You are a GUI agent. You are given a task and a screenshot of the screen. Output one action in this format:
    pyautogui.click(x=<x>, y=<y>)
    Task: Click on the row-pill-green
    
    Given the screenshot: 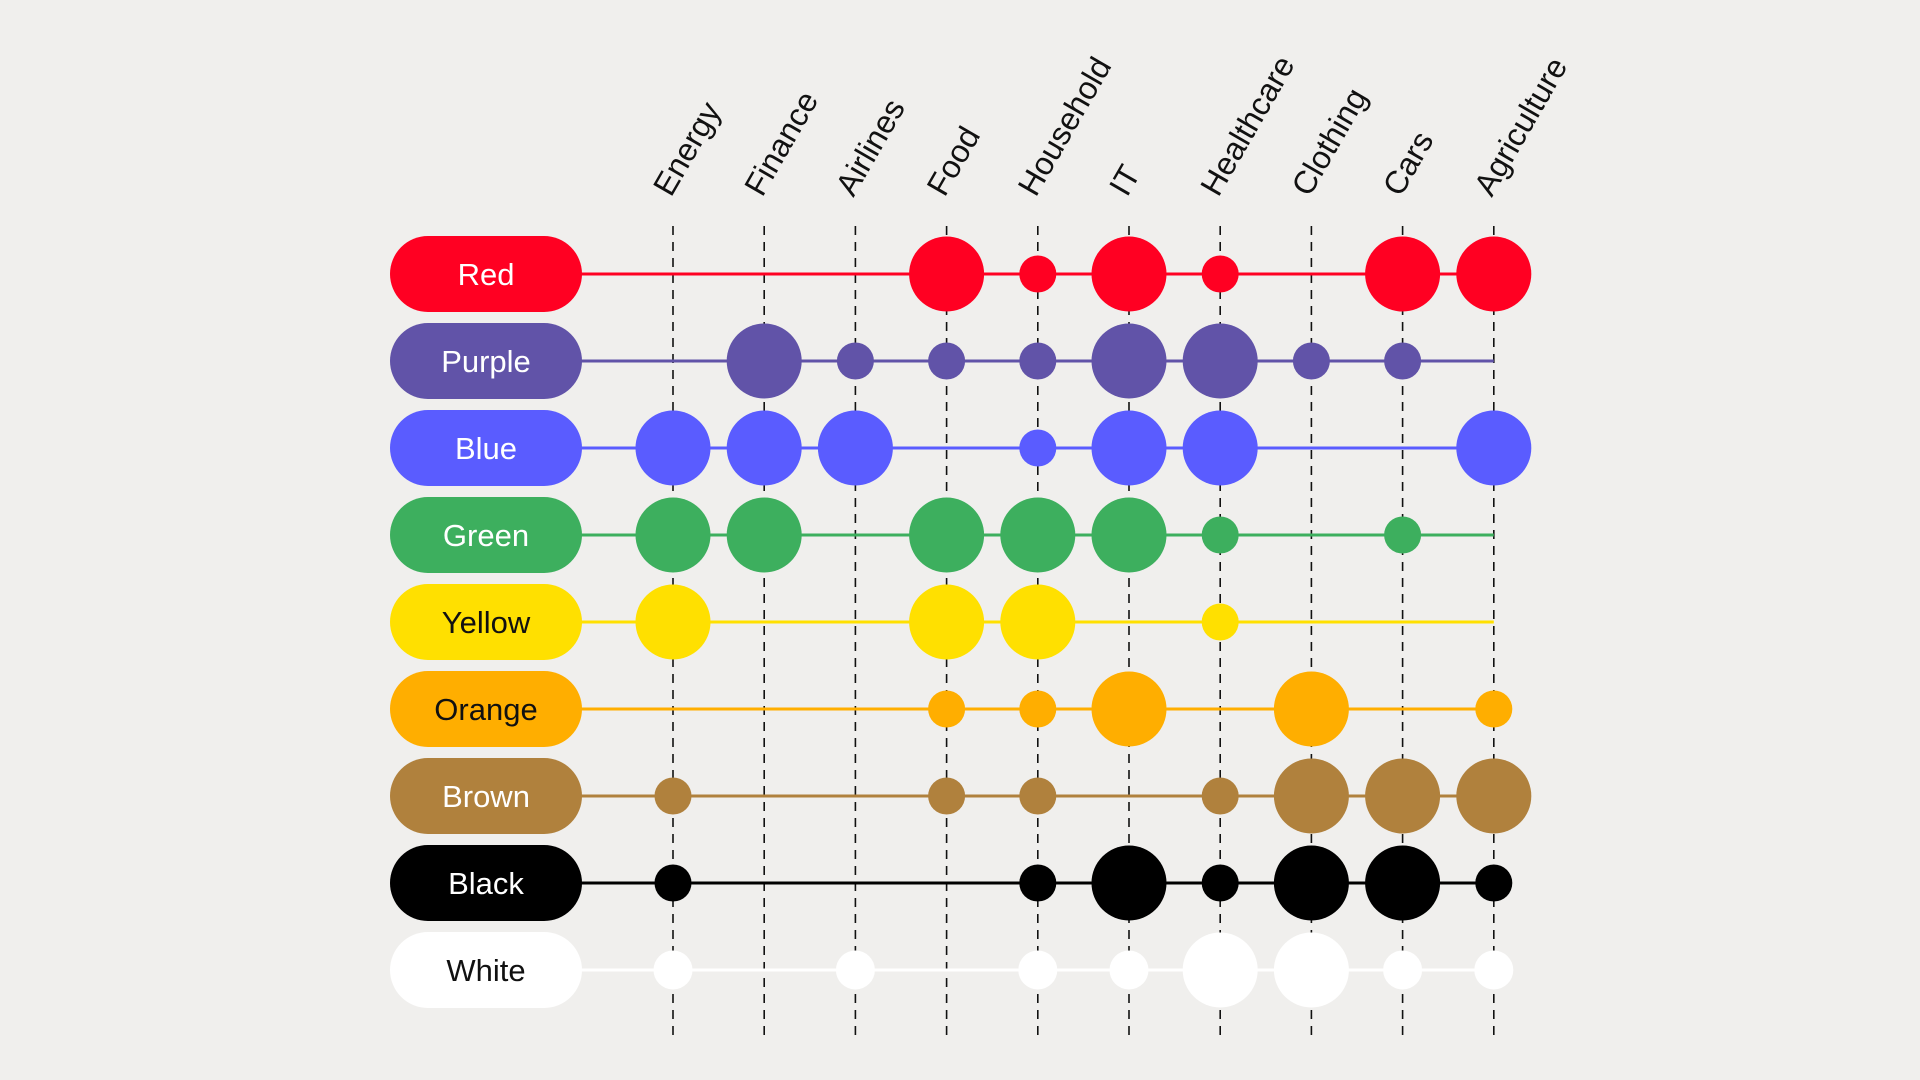 What is the action you would take?
    pyautogui.click(x=486, y=535)
    